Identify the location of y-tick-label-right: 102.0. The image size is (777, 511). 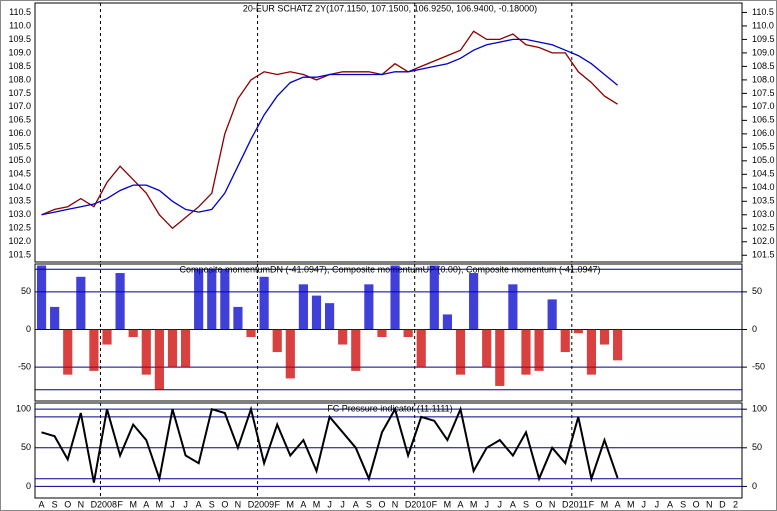
(763, 241).